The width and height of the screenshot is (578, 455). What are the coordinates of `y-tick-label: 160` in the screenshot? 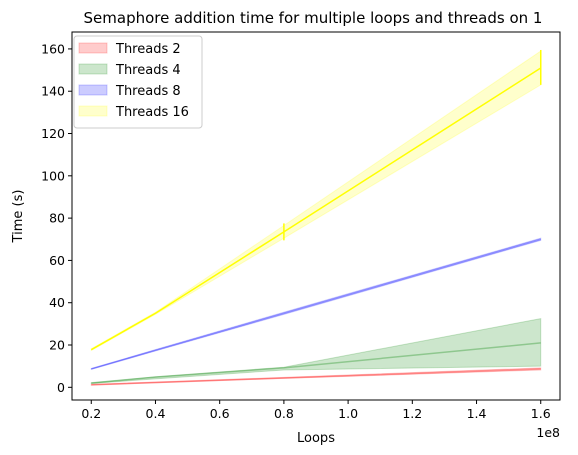 It's located at (53, 48).